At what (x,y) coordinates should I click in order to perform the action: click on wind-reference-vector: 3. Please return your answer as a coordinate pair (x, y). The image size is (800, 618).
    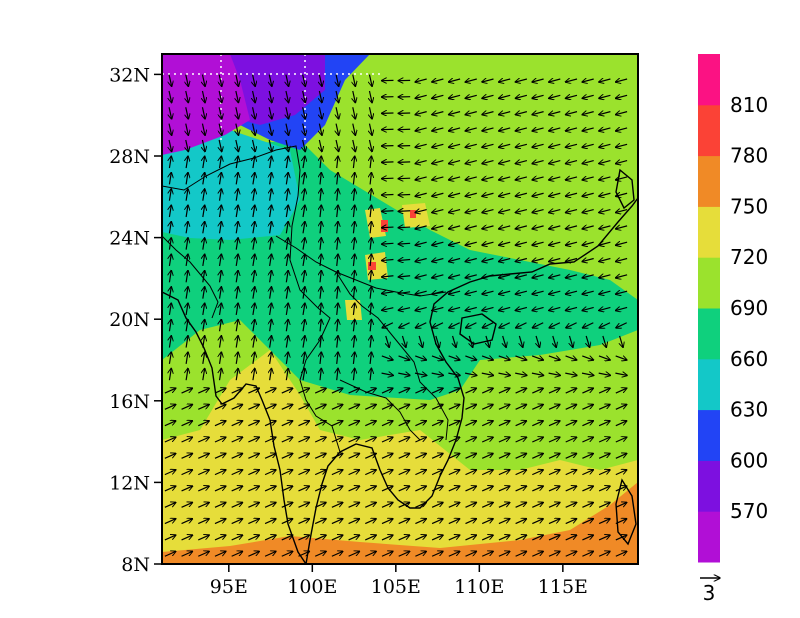
    Looking at the image, I should click on (710, 591).